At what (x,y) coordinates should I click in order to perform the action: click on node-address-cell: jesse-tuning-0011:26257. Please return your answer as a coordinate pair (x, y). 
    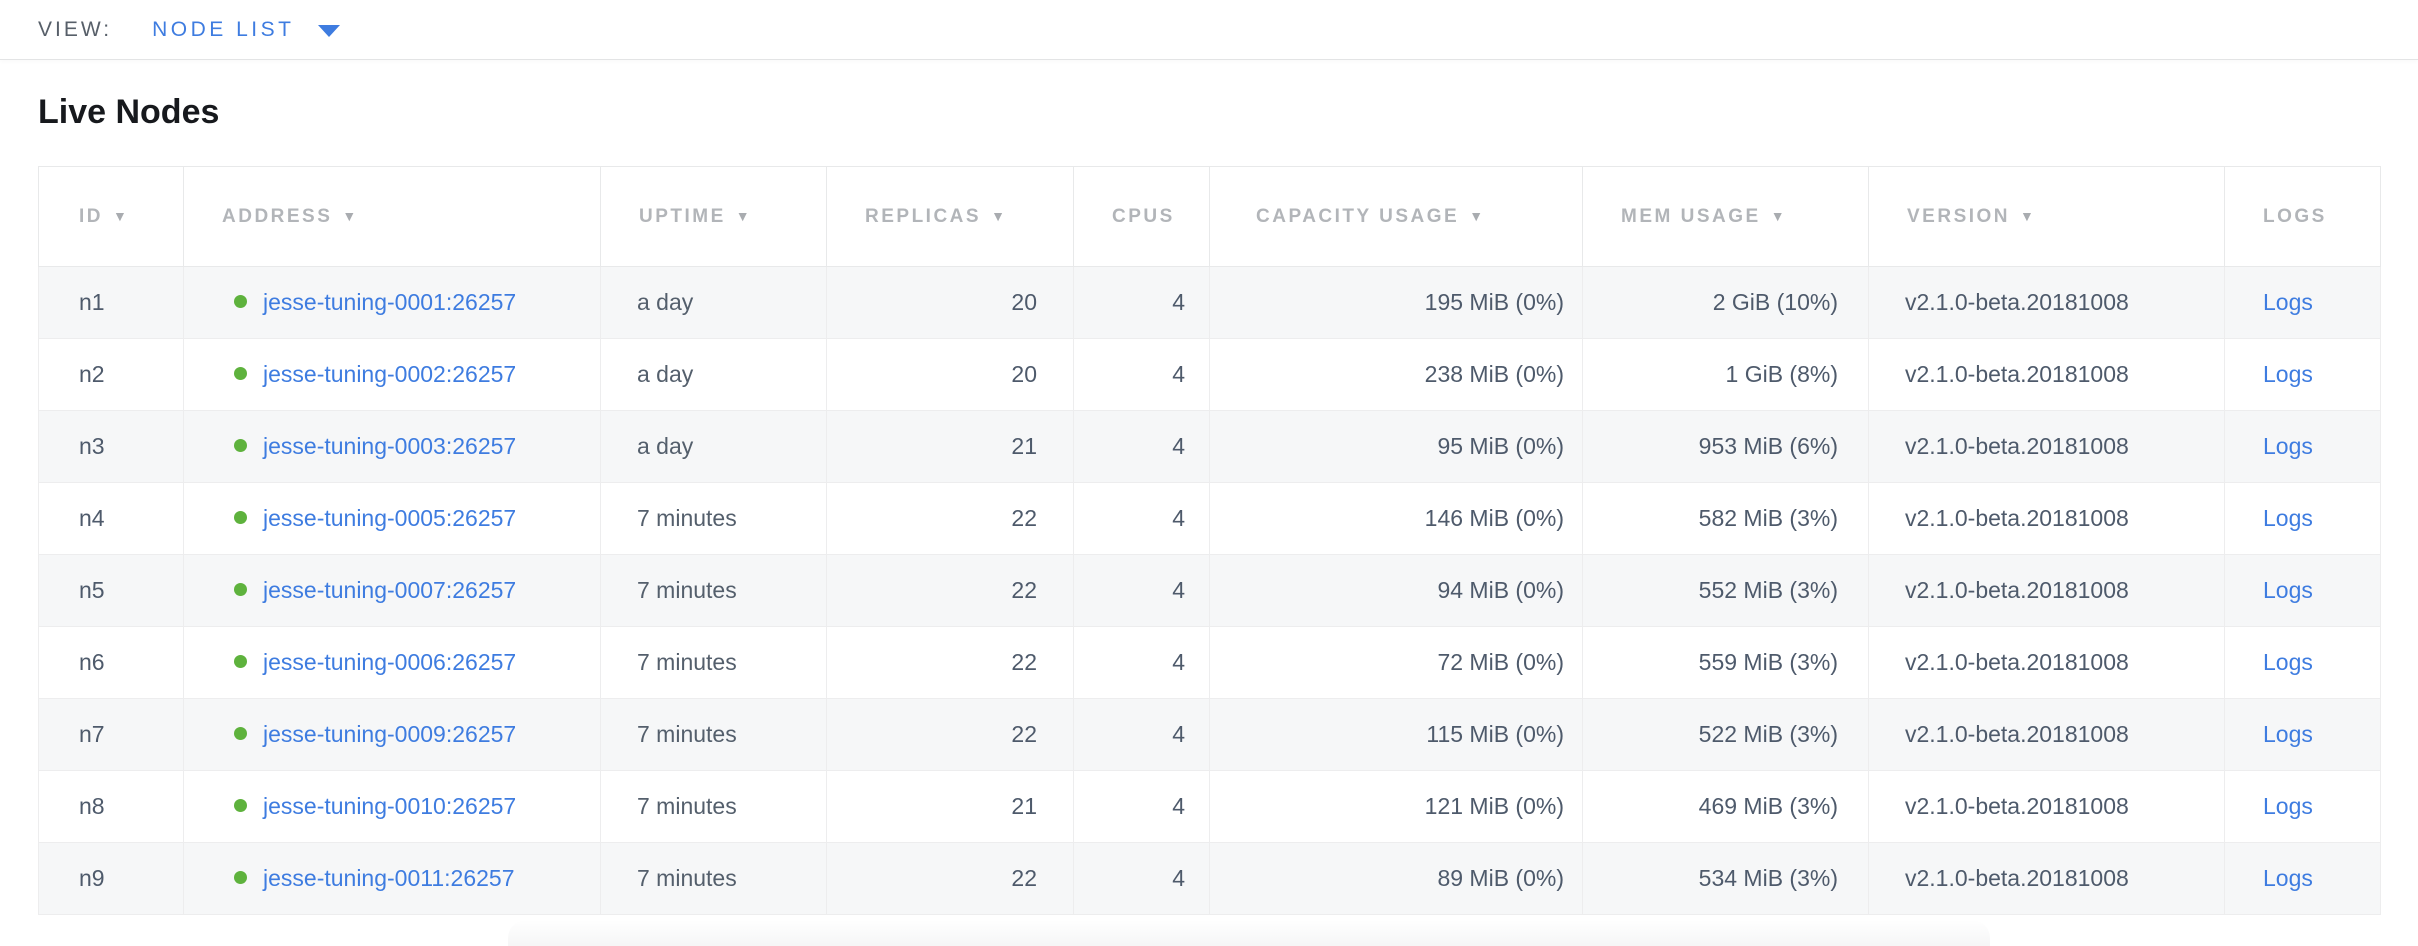
    Looking at the image, I should click on (392, 878).